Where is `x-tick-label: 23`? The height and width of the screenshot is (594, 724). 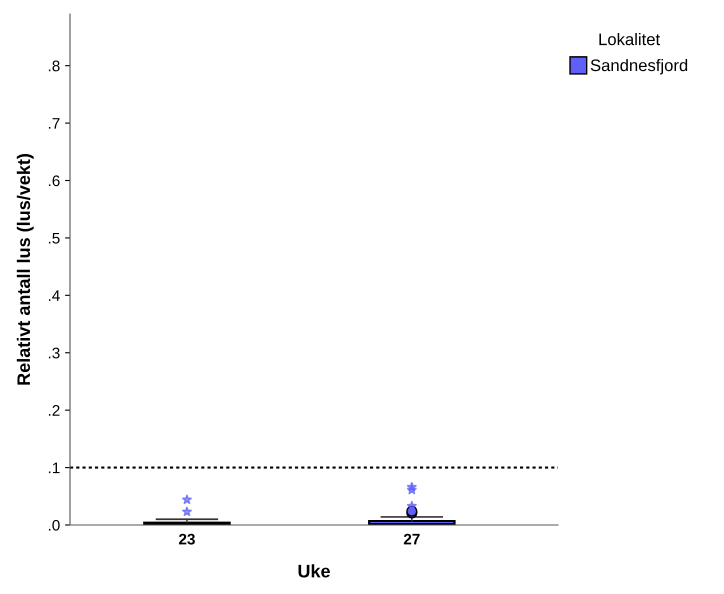
x-tick-label: 23 is located at coordinates (186, 539).